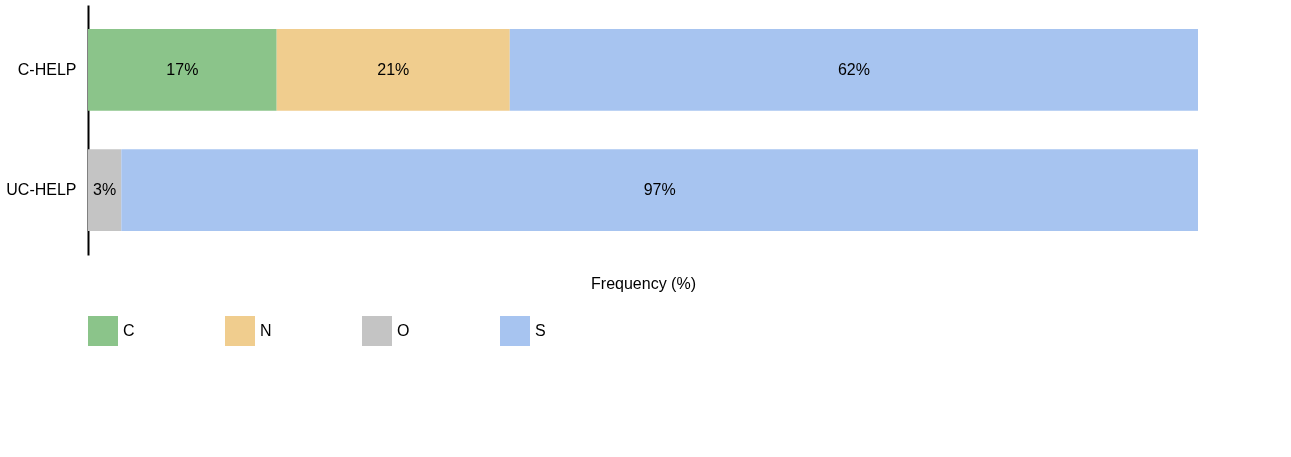  I want to click on legend-label: C, so click(129, 330).